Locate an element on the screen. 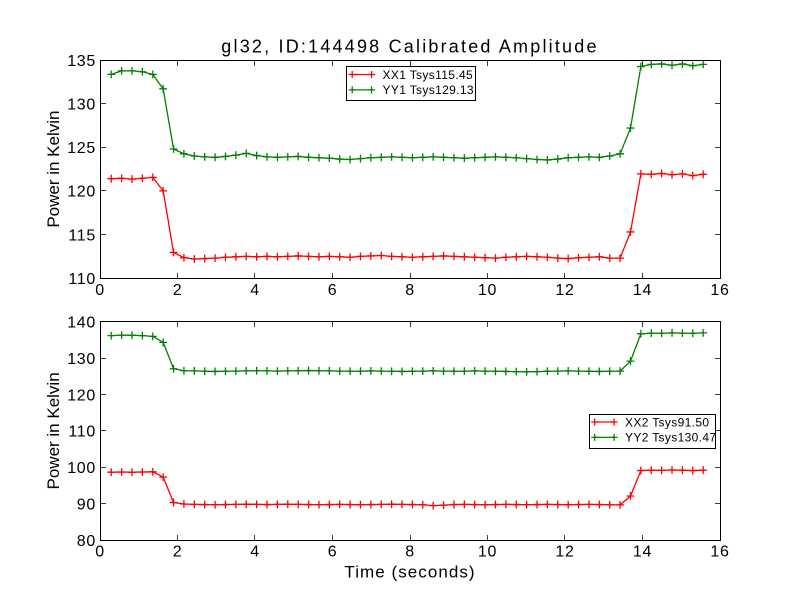 The height and width of the screenshot is (600, 800). svg-text: 115 is located at coordinates (82, 235).